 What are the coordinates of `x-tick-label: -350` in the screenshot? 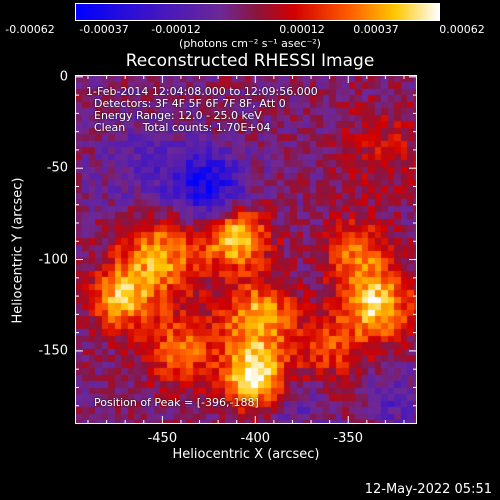 It's located at (348, 438).